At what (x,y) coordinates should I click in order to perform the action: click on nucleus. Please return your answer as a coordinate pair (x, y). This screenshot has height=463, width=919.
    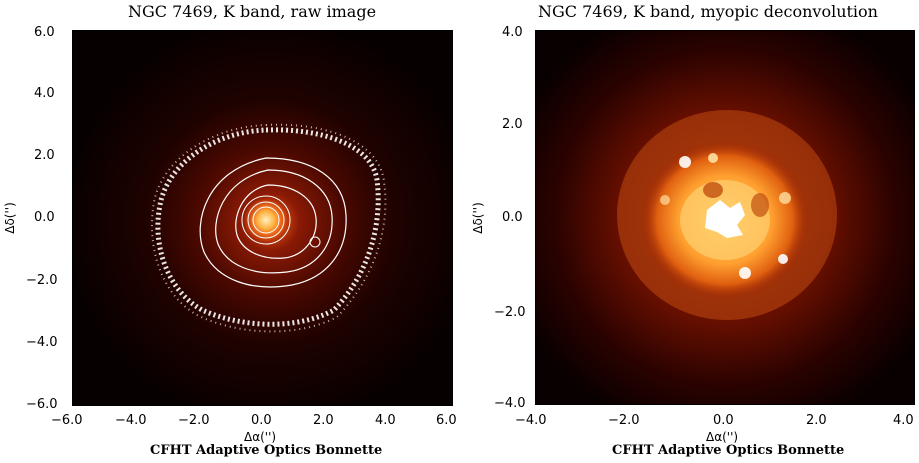
    Looking at the image, I should click on (725, 219).